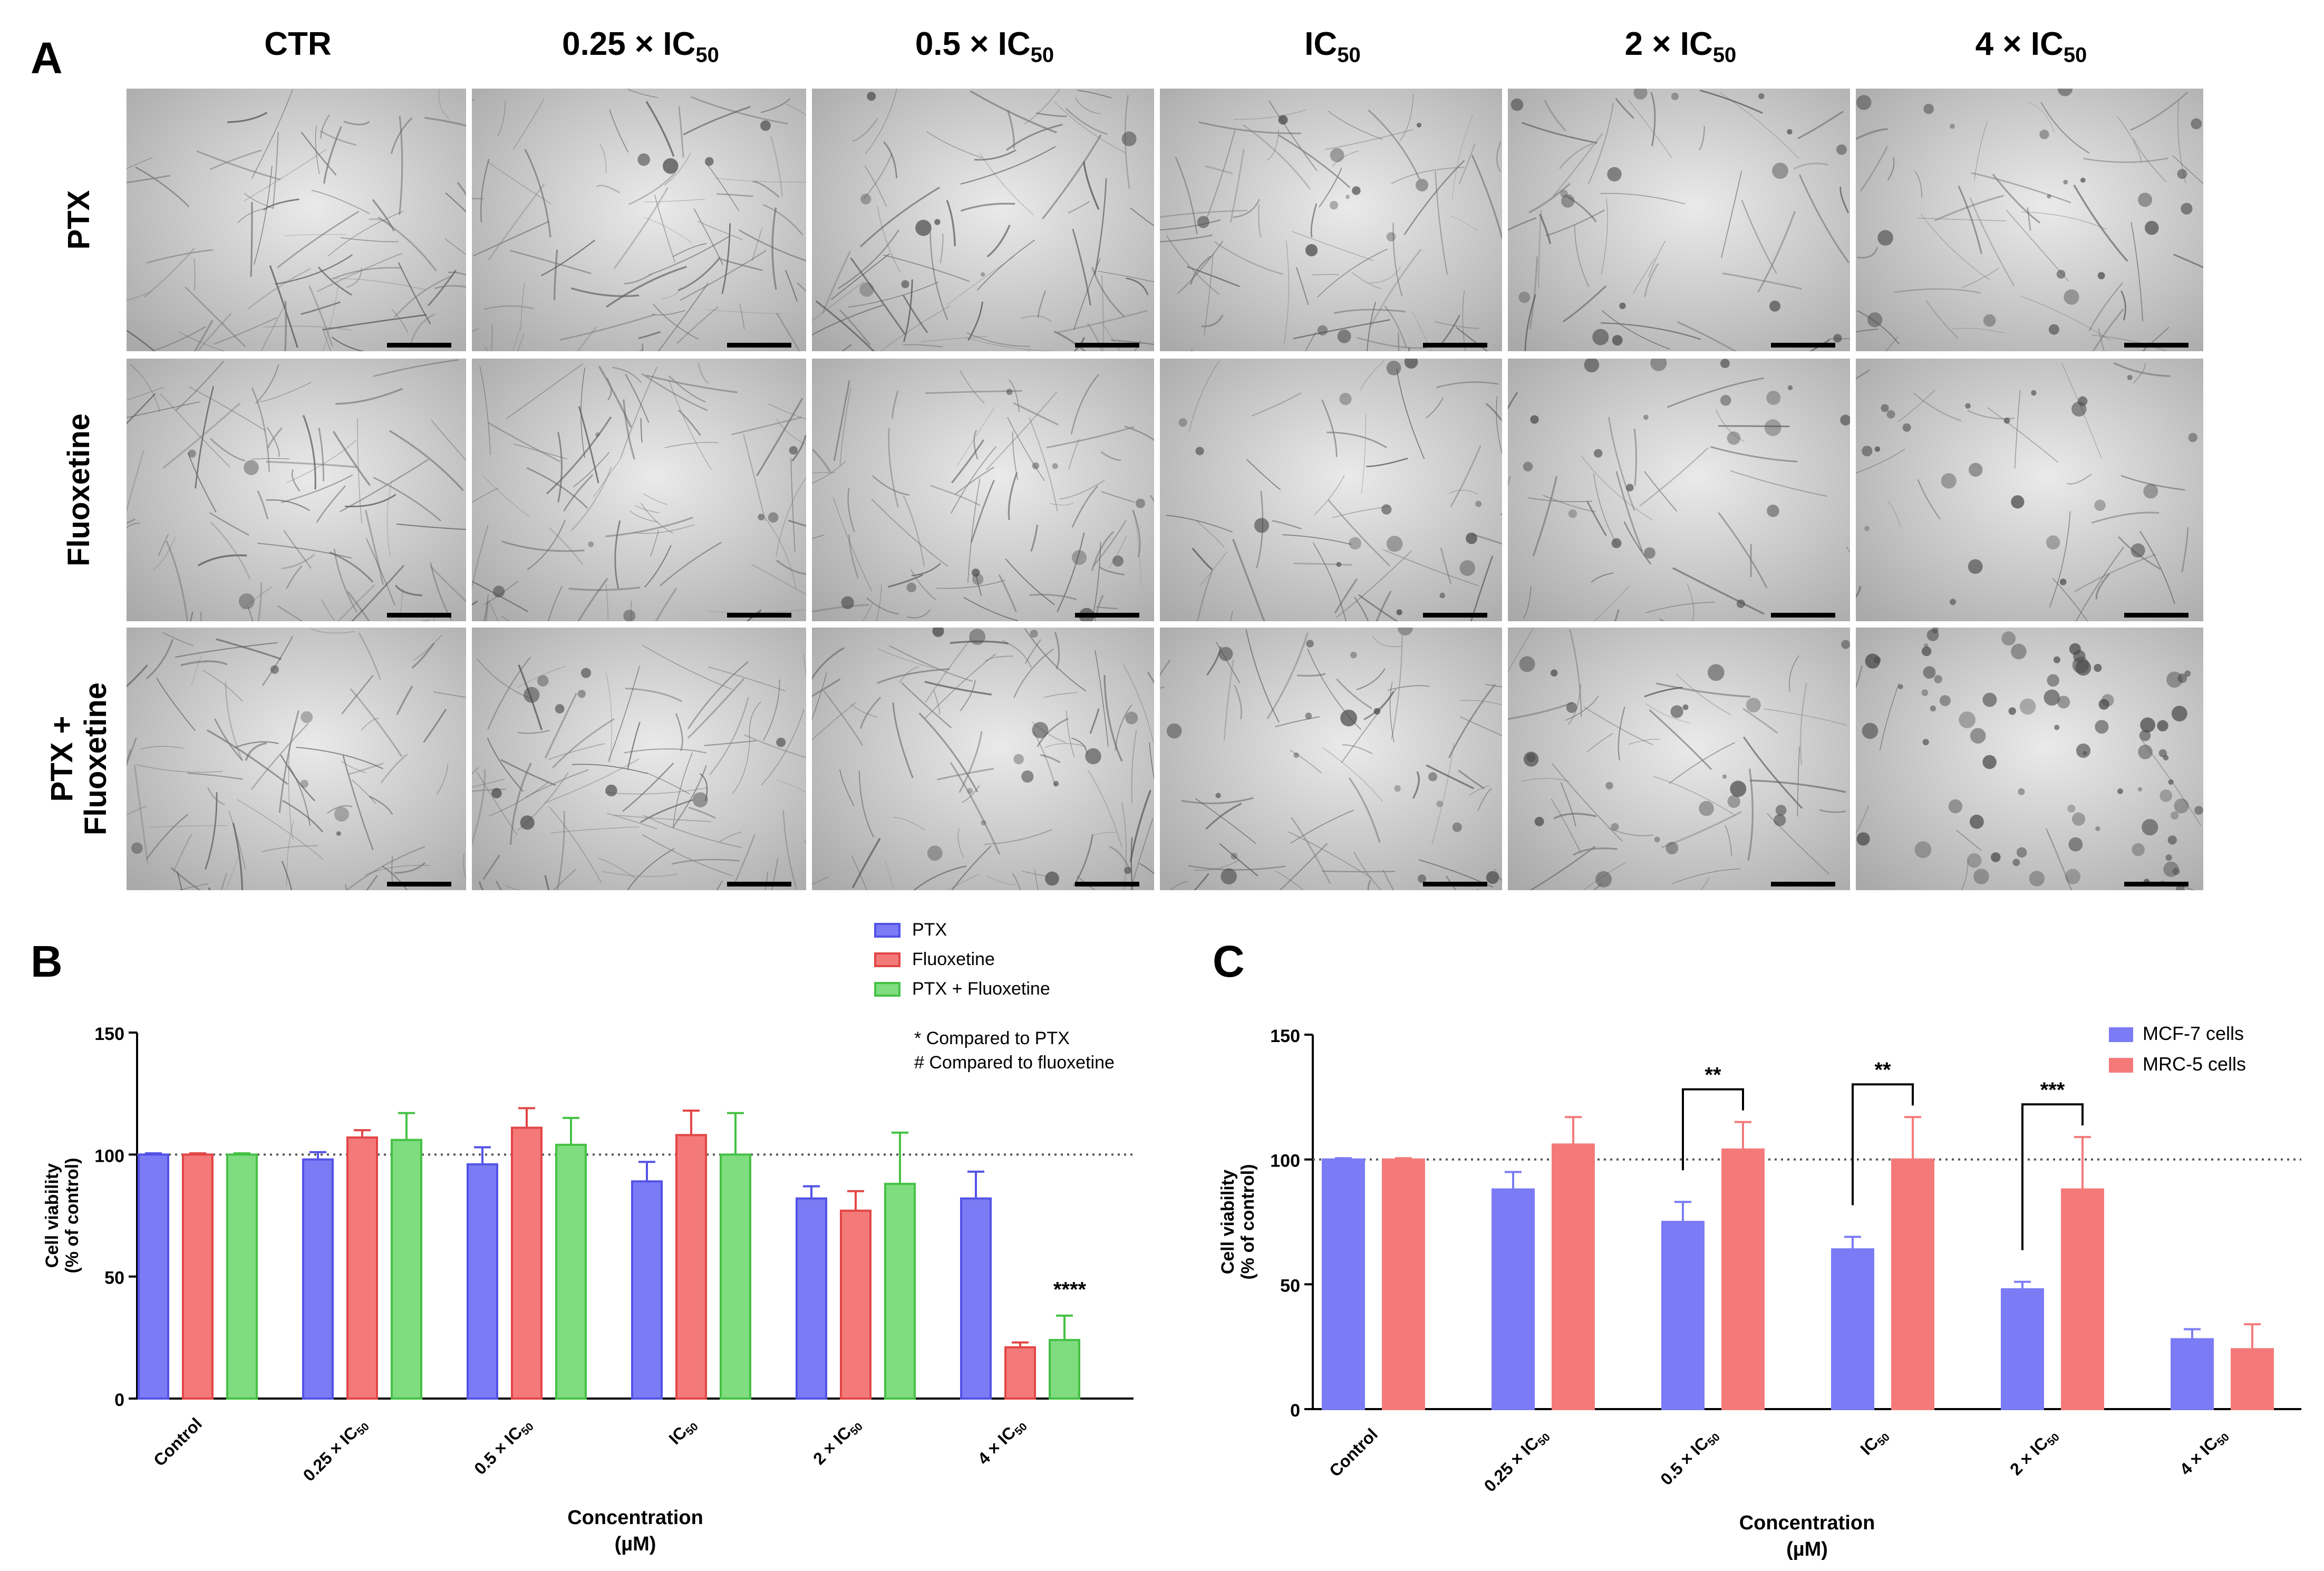  I want to click on x-axis-label: Concentration, so click(635, 1518).